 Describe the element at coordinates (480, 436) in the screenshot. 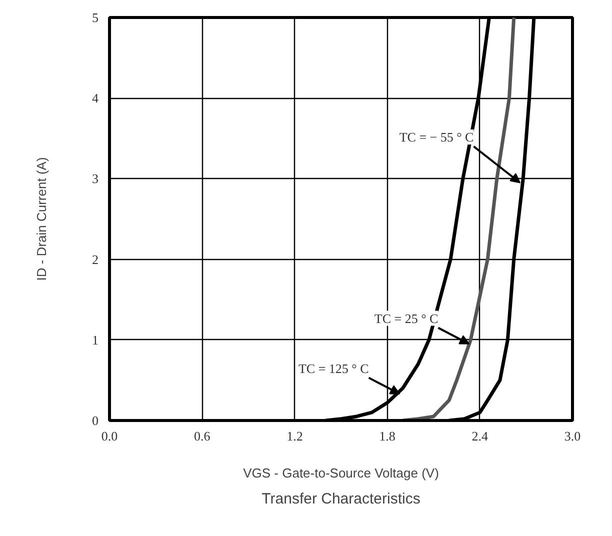

I see `x-tick-label: 2.4` at that location.